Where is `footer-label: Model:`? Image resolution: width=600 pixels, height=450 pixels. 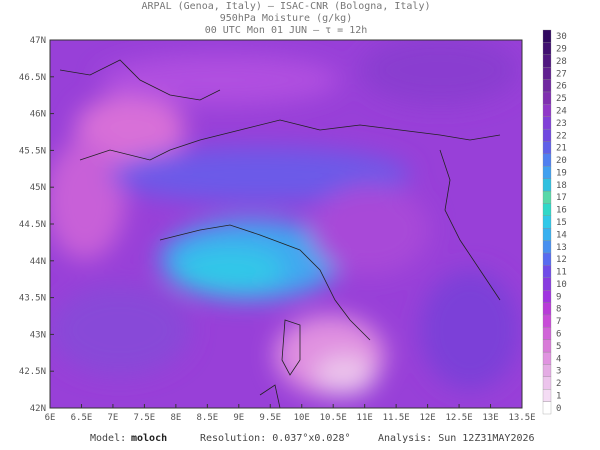
footer-label: Model: is located at coordinates (108, 438).